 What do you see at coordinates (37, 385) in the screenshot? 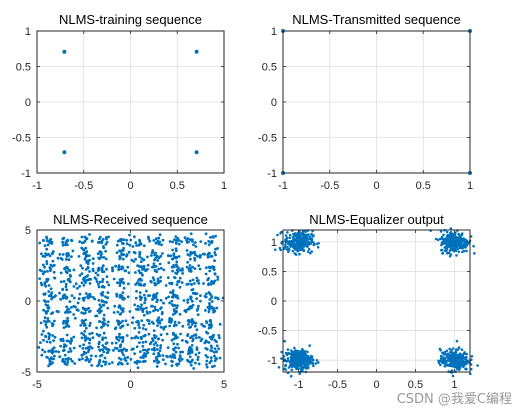
I see `x-tick-label: -5` at bounding box center [37, 385].